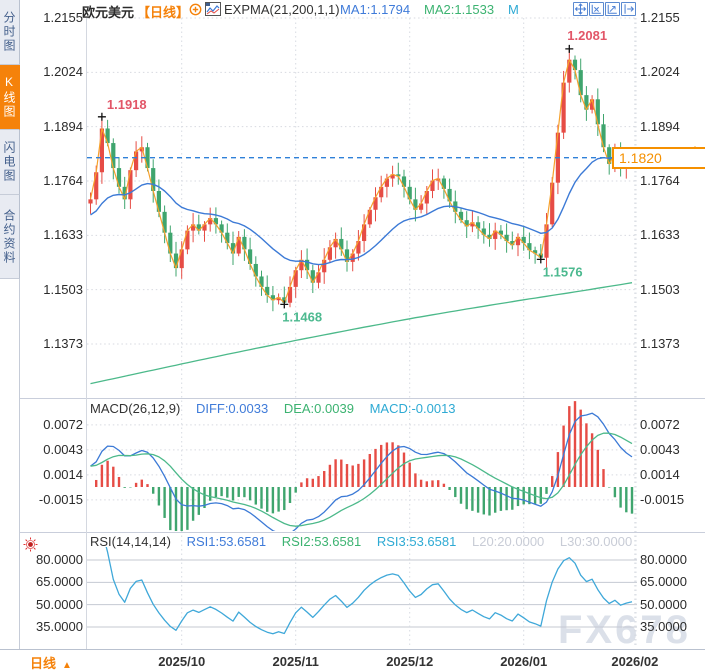 This screenshot has height=671, width=705. I want to click on sidebar-tab-label: 合约资料, so click(9, 236).